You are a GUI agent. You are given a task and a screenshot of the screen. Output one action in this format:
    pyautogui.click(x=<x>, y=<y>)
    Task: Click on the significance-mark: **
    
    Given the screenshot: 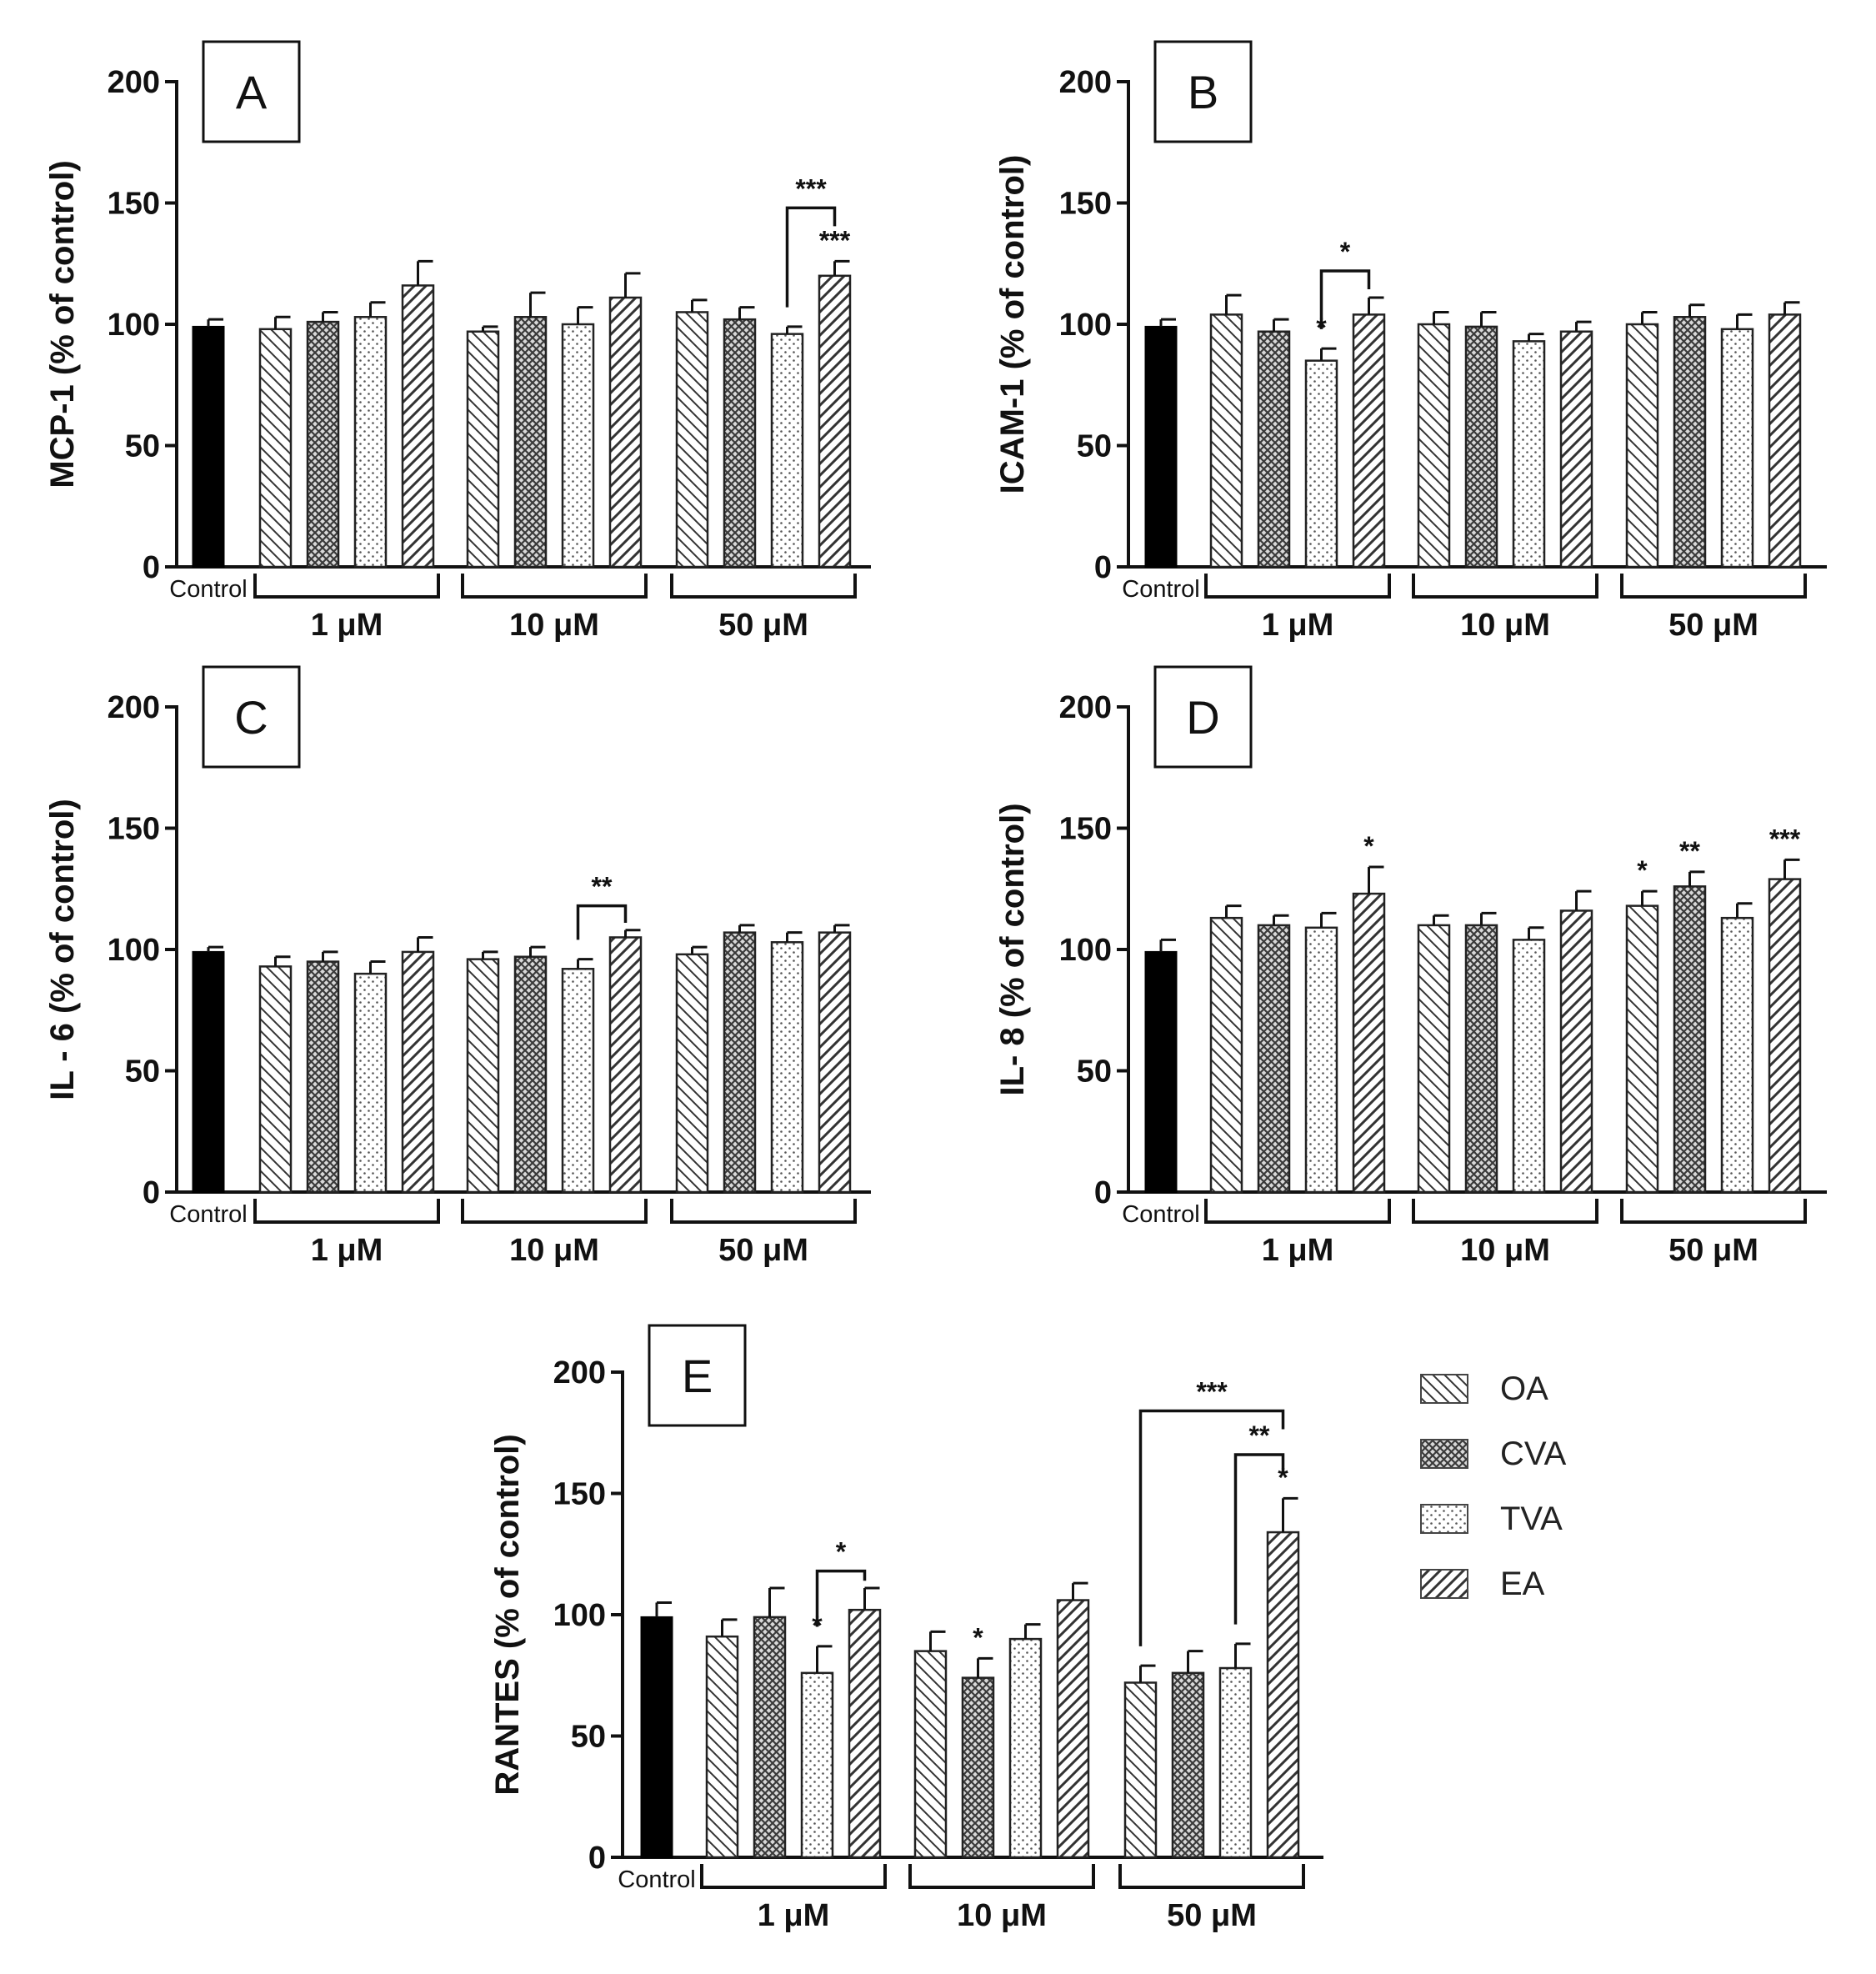 What is the action you would take?
    pyautogui.click(x=1689, y=851)
    